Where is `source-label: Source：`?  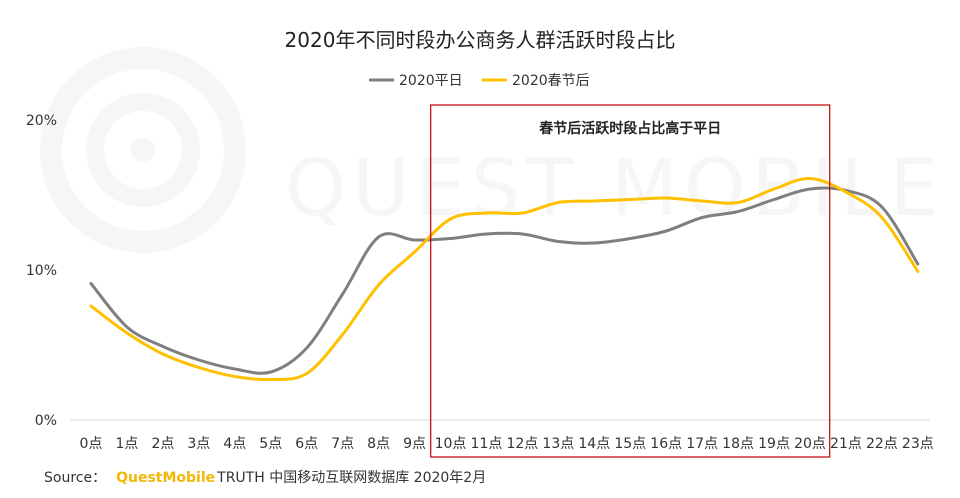 source-label: Source： is located at coordinates (75, 478).